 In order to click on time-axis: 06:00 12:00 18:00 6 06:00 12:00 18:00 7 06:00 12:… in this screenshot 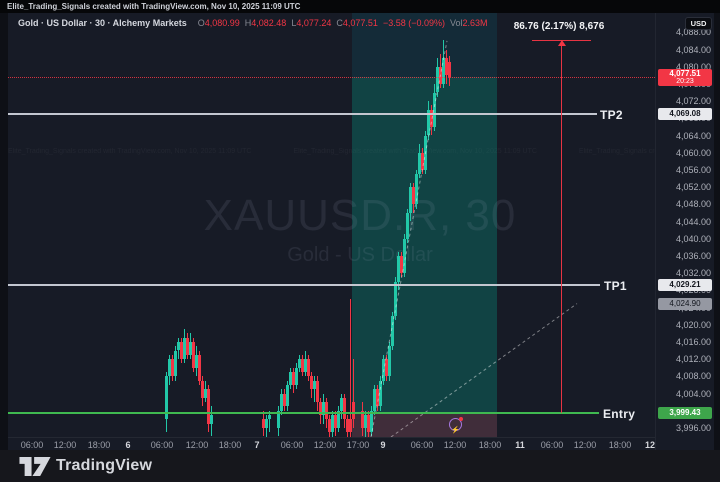, I will do `click(331, 444)`.